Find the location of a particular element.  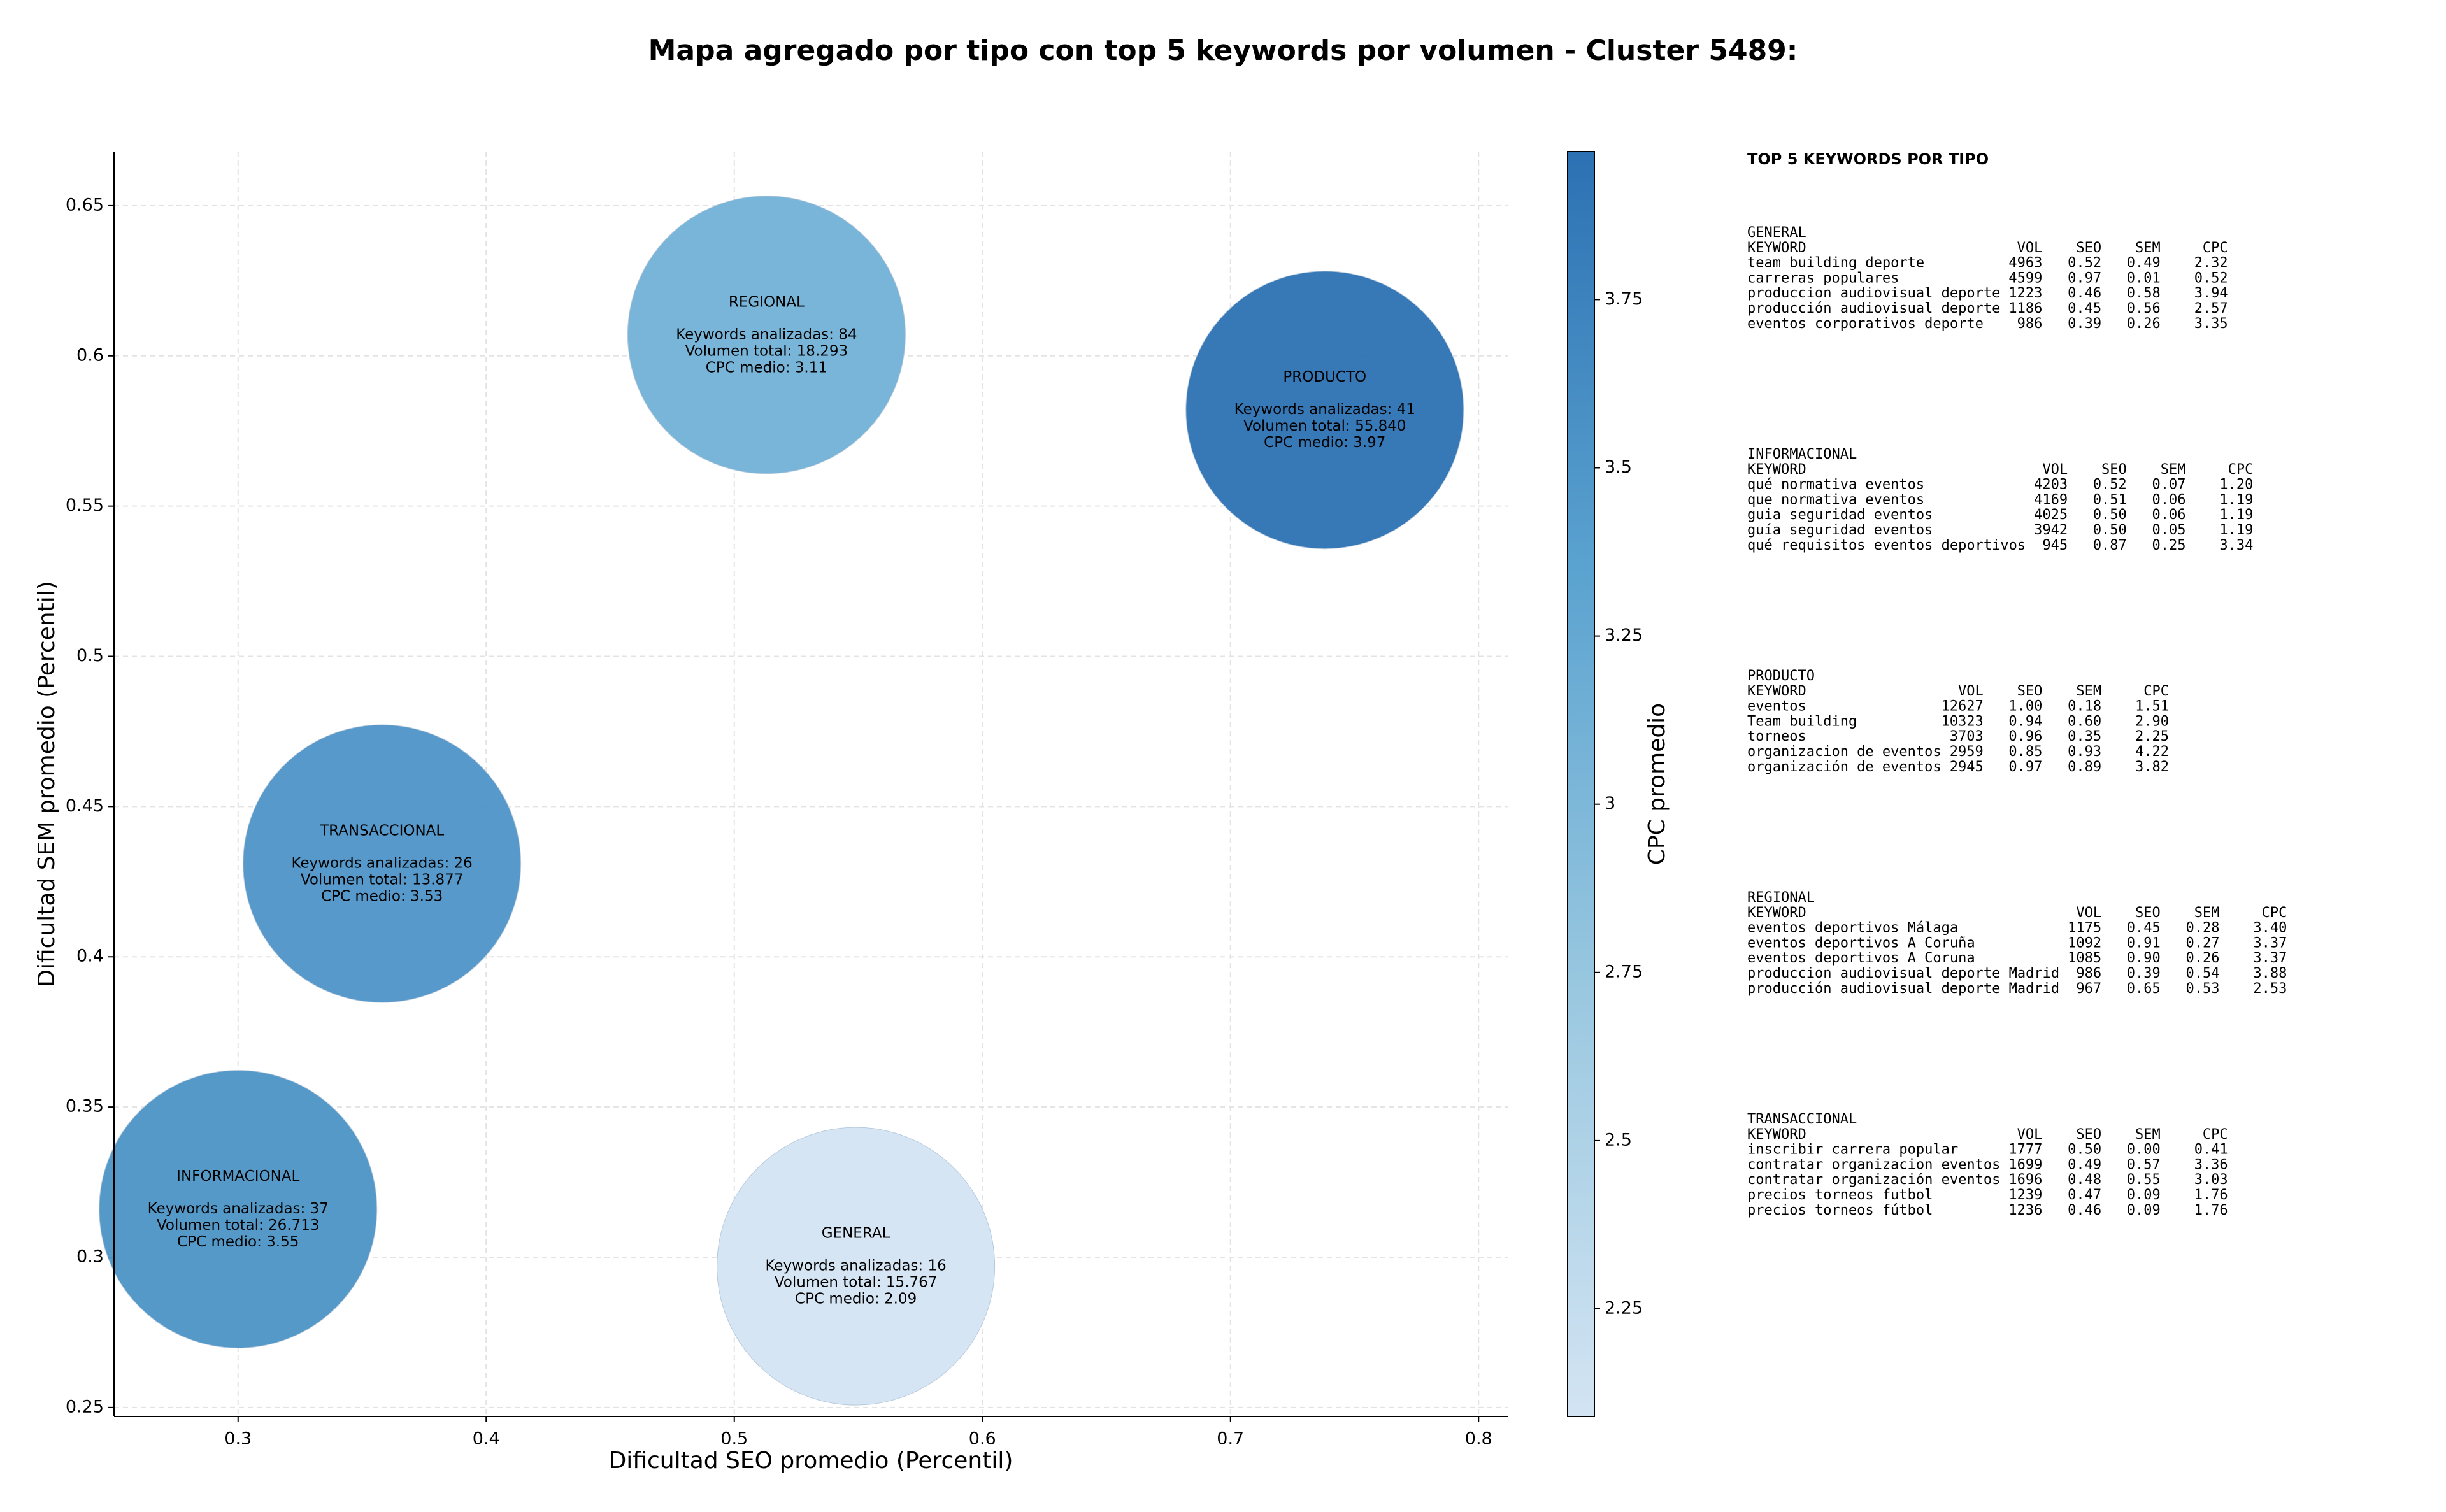

table-cell: qué requisitos eventos deportivos is located at coordinates (1887, 545).